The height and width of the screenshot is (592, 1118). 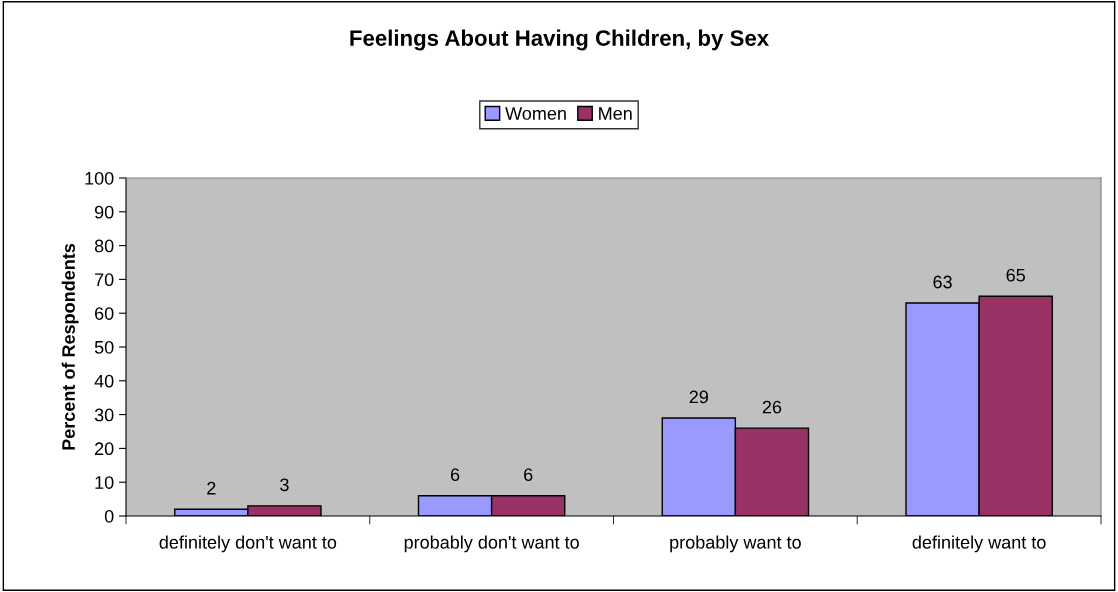 I want to click on y-tick-label: 50, so click(x=104, y=347).